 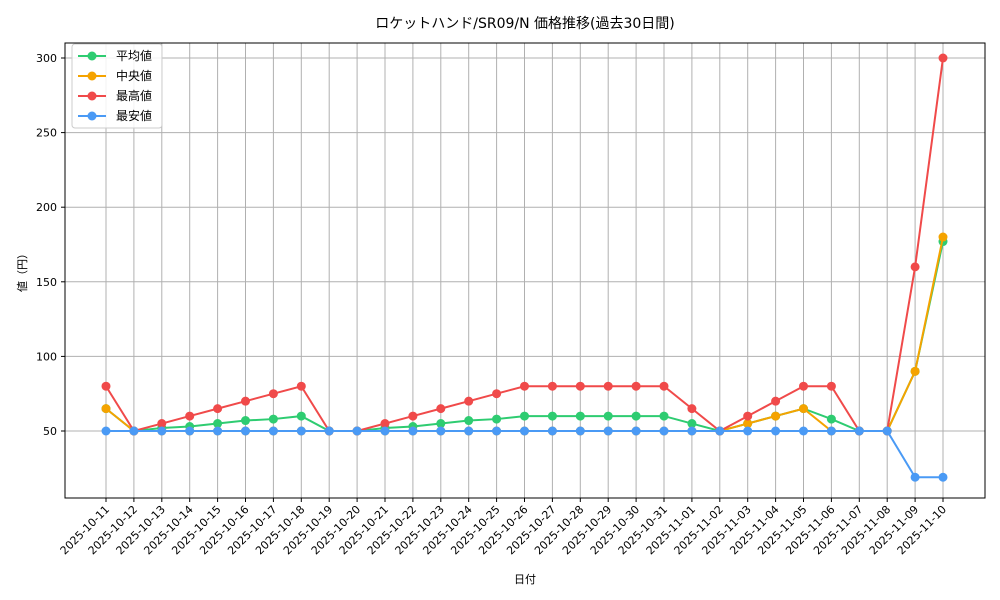 What do you see at coordinates (50, 431) in the screenshot?
I see `y-tick-label: 50` at bounding box center [50, 431].